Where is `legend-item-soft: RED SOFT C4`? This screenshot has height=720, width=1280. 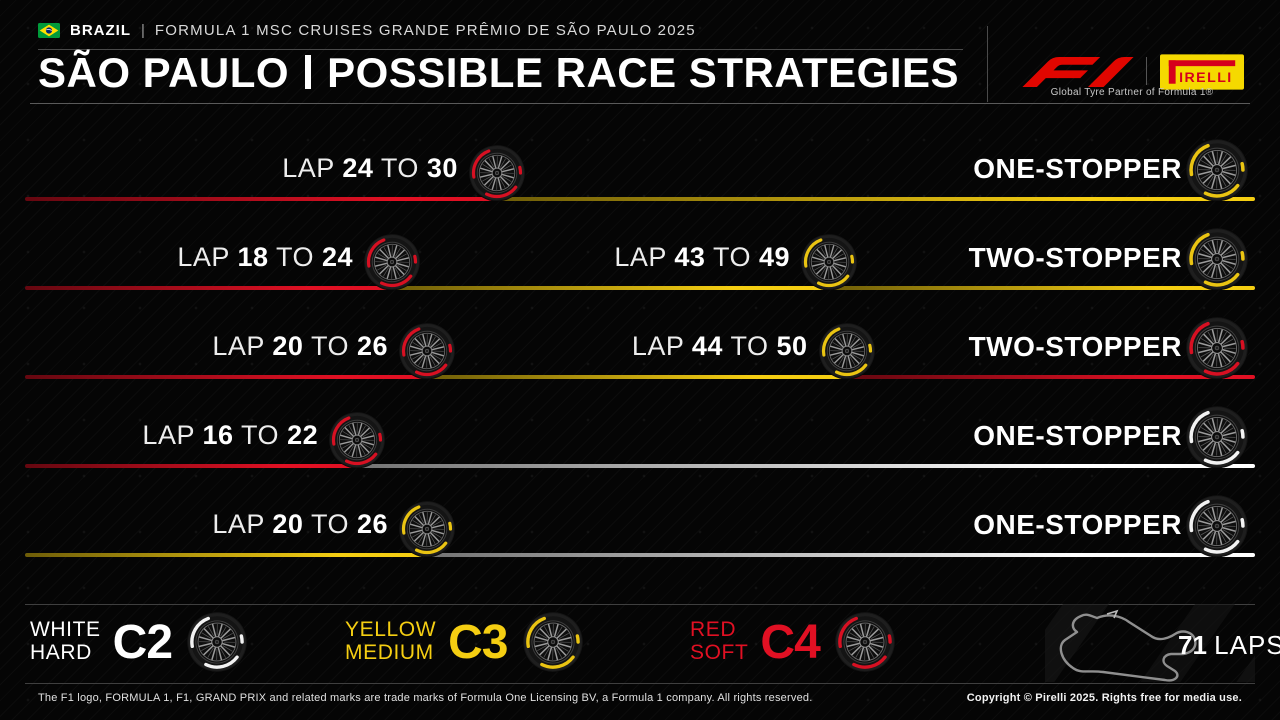
legend-item-soft: RED SOFT C4 is located at coordinates (793, 642).